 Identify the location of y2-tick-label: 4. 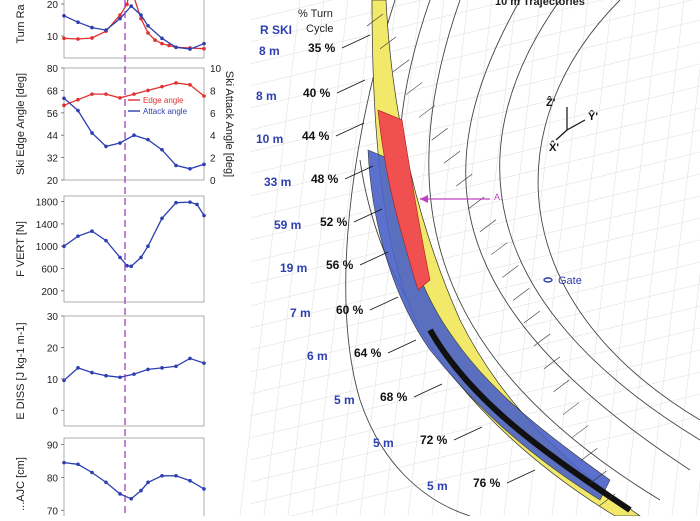
(213, 136).